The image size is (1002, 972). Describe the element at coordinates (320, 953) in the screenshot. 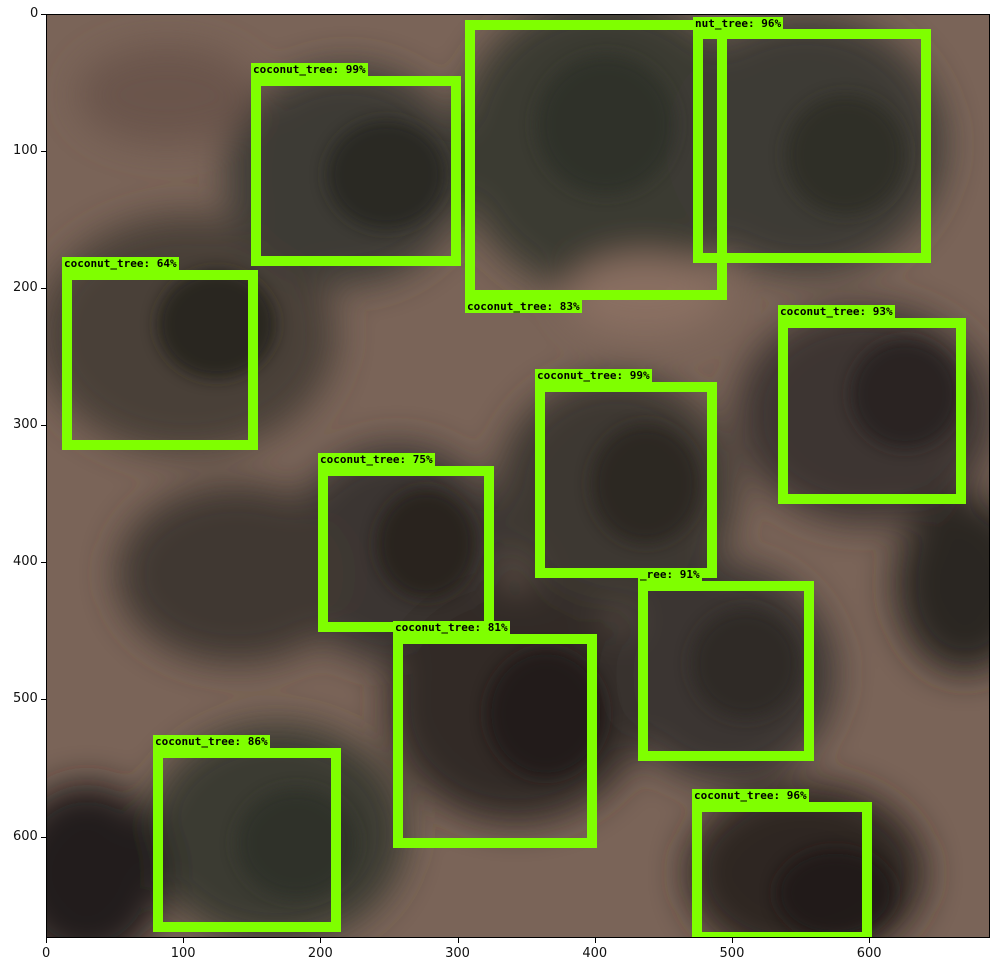

I see `x-tick-label: 200` at that location.